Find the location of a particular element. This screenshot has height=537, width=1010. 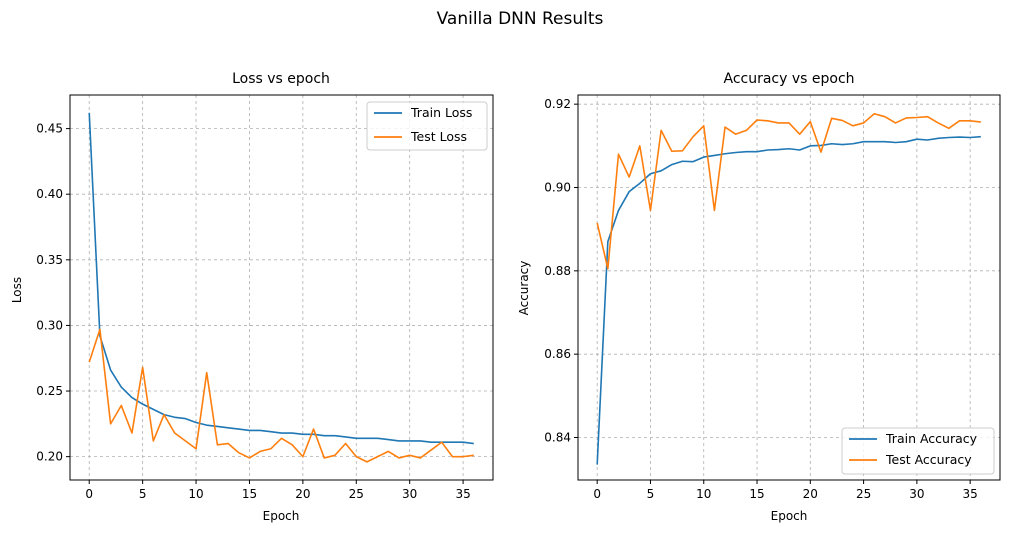

loss-chart-y-tick-label: 0.40 is located at coordinates (49, 194).